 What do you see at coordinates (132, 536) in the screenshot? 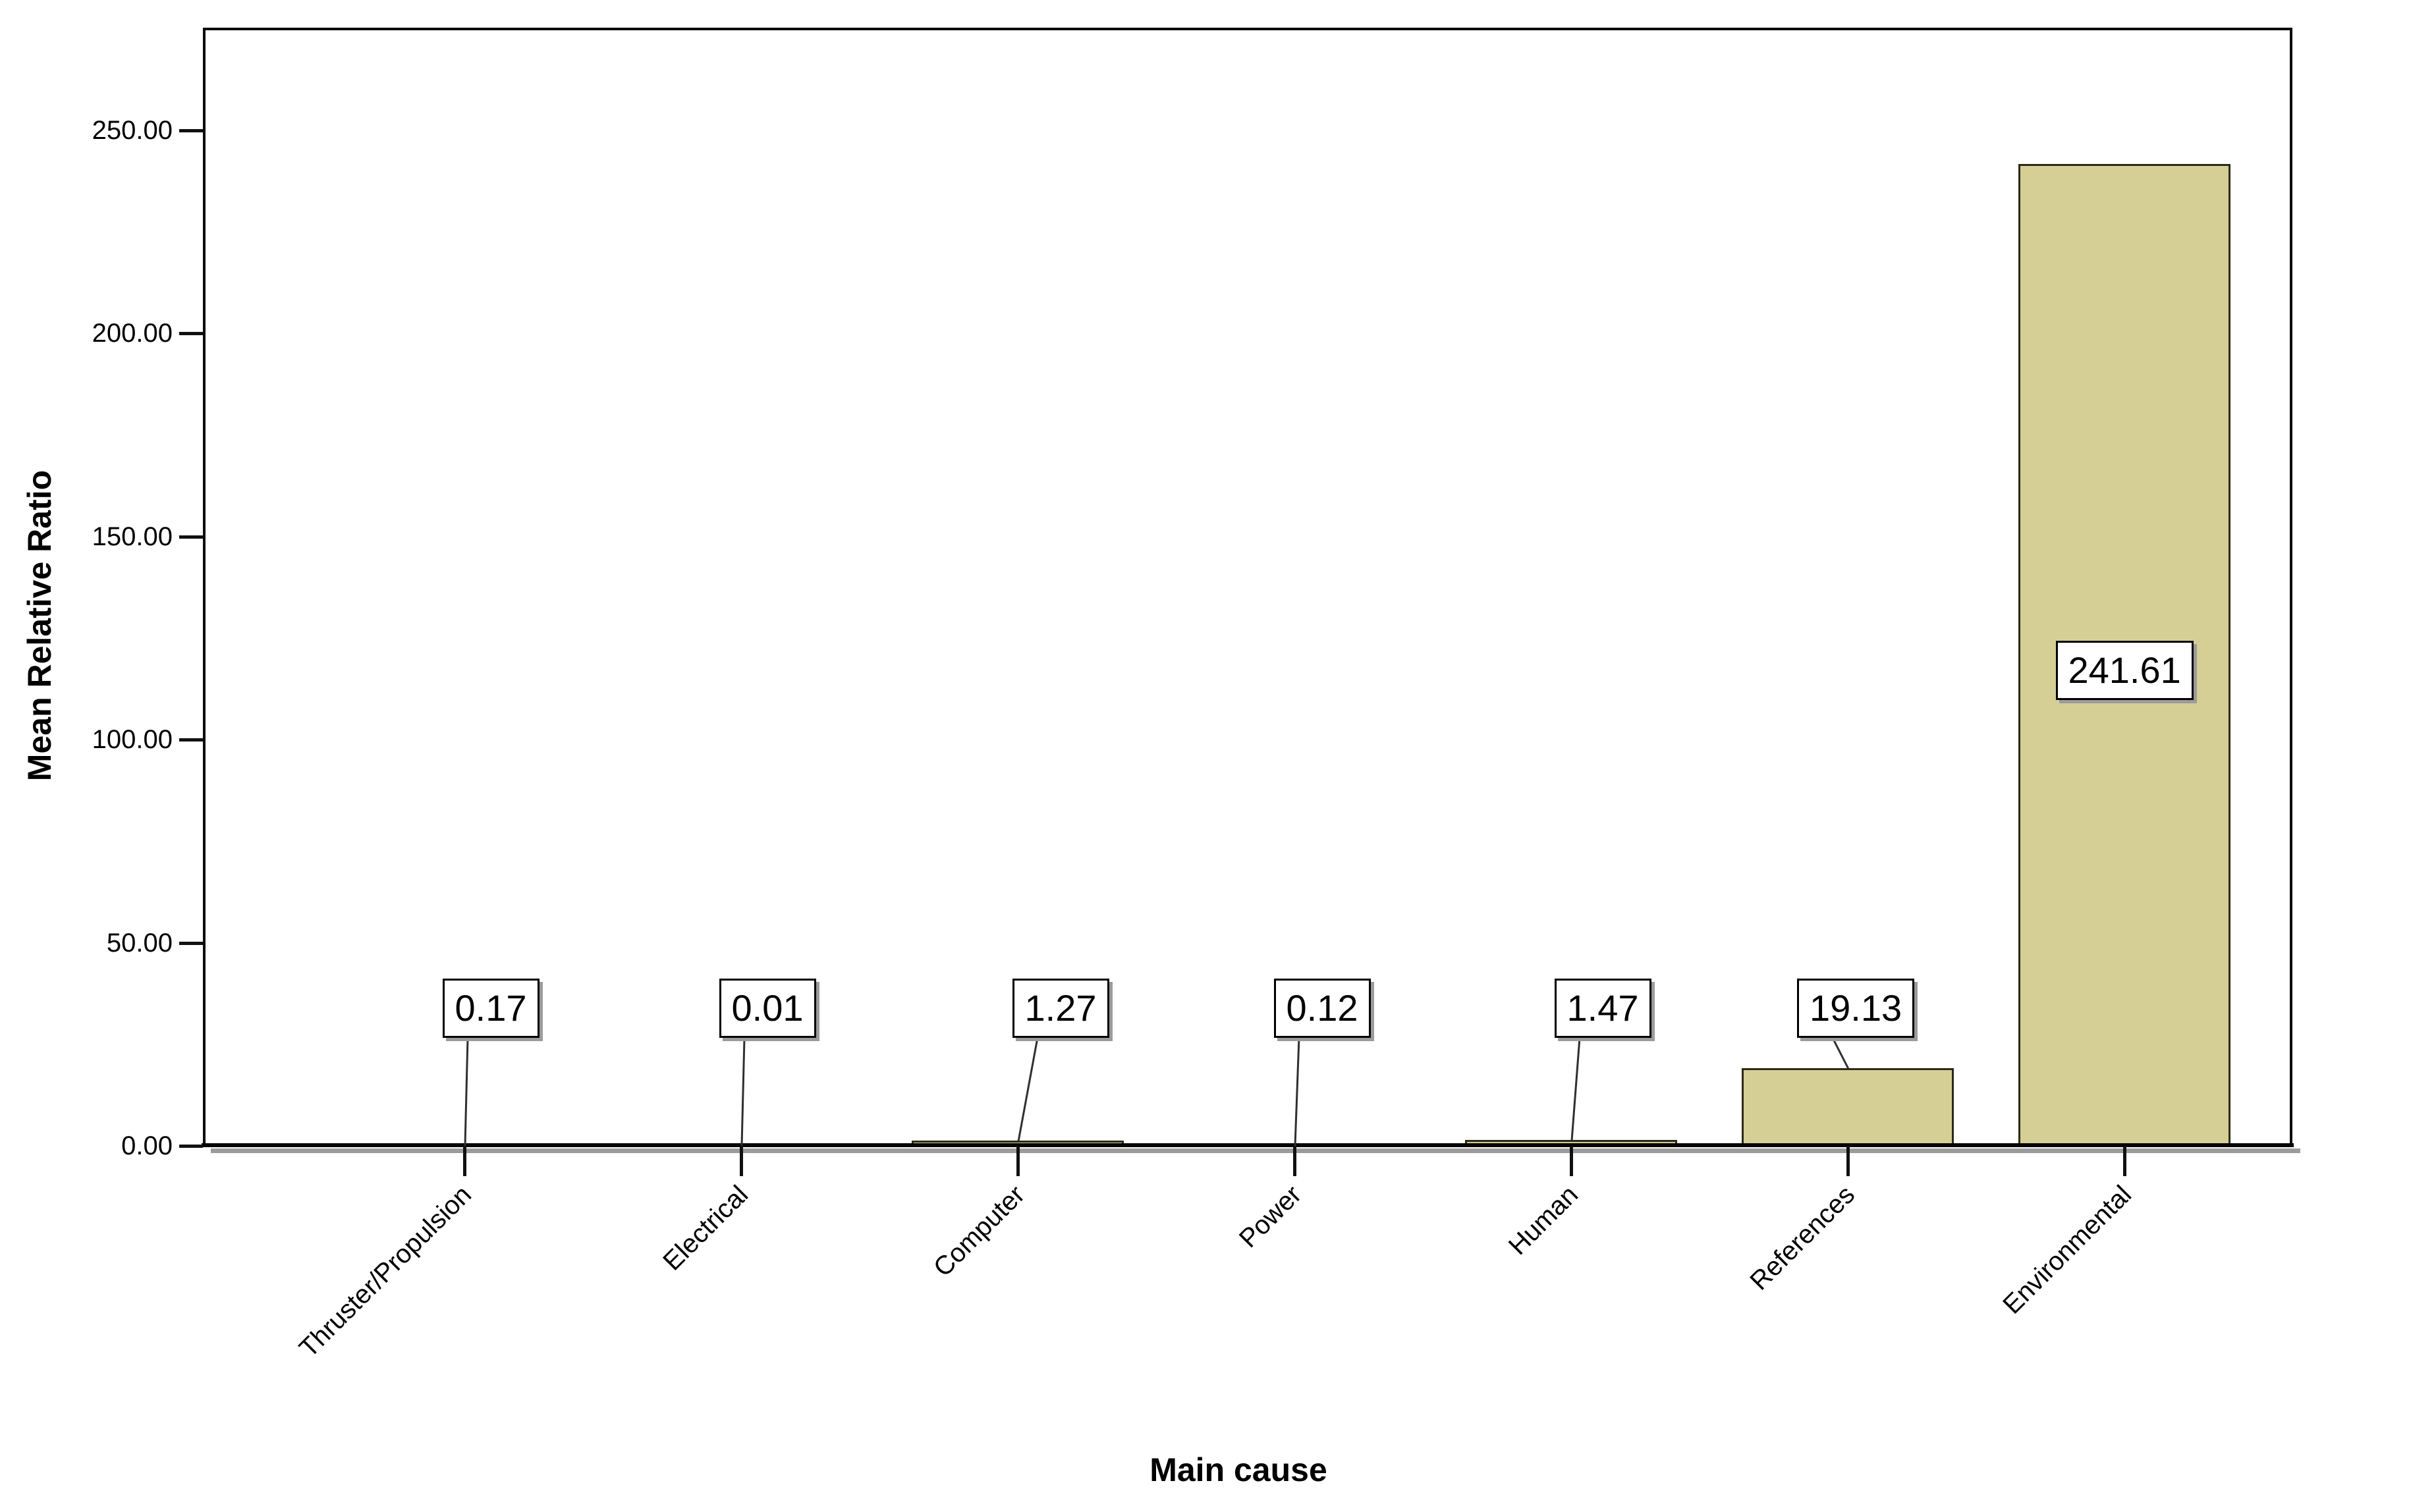
I see `y-tick-label: 150.00` at bounding box center [132, 536].